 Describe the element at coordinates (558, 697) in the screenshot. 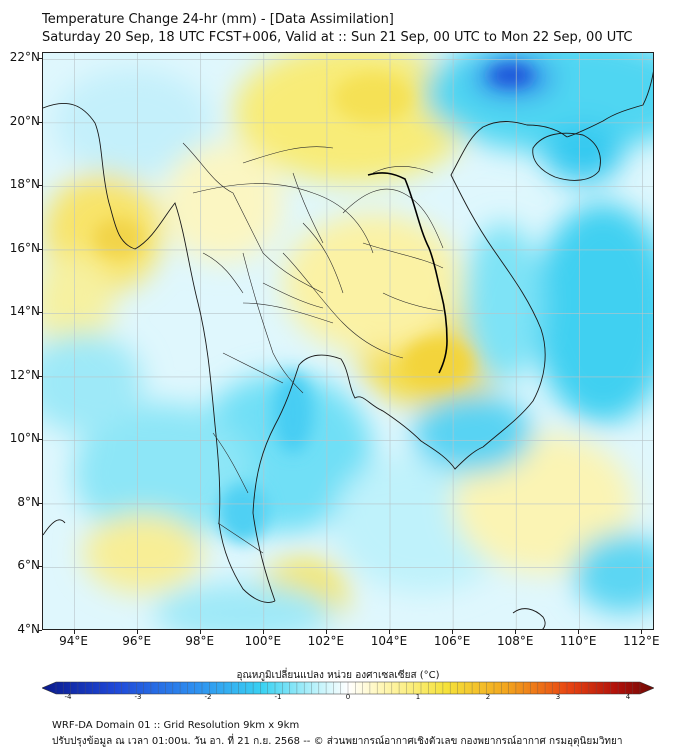

I see `colorbar-tick-label: 3` at that location.